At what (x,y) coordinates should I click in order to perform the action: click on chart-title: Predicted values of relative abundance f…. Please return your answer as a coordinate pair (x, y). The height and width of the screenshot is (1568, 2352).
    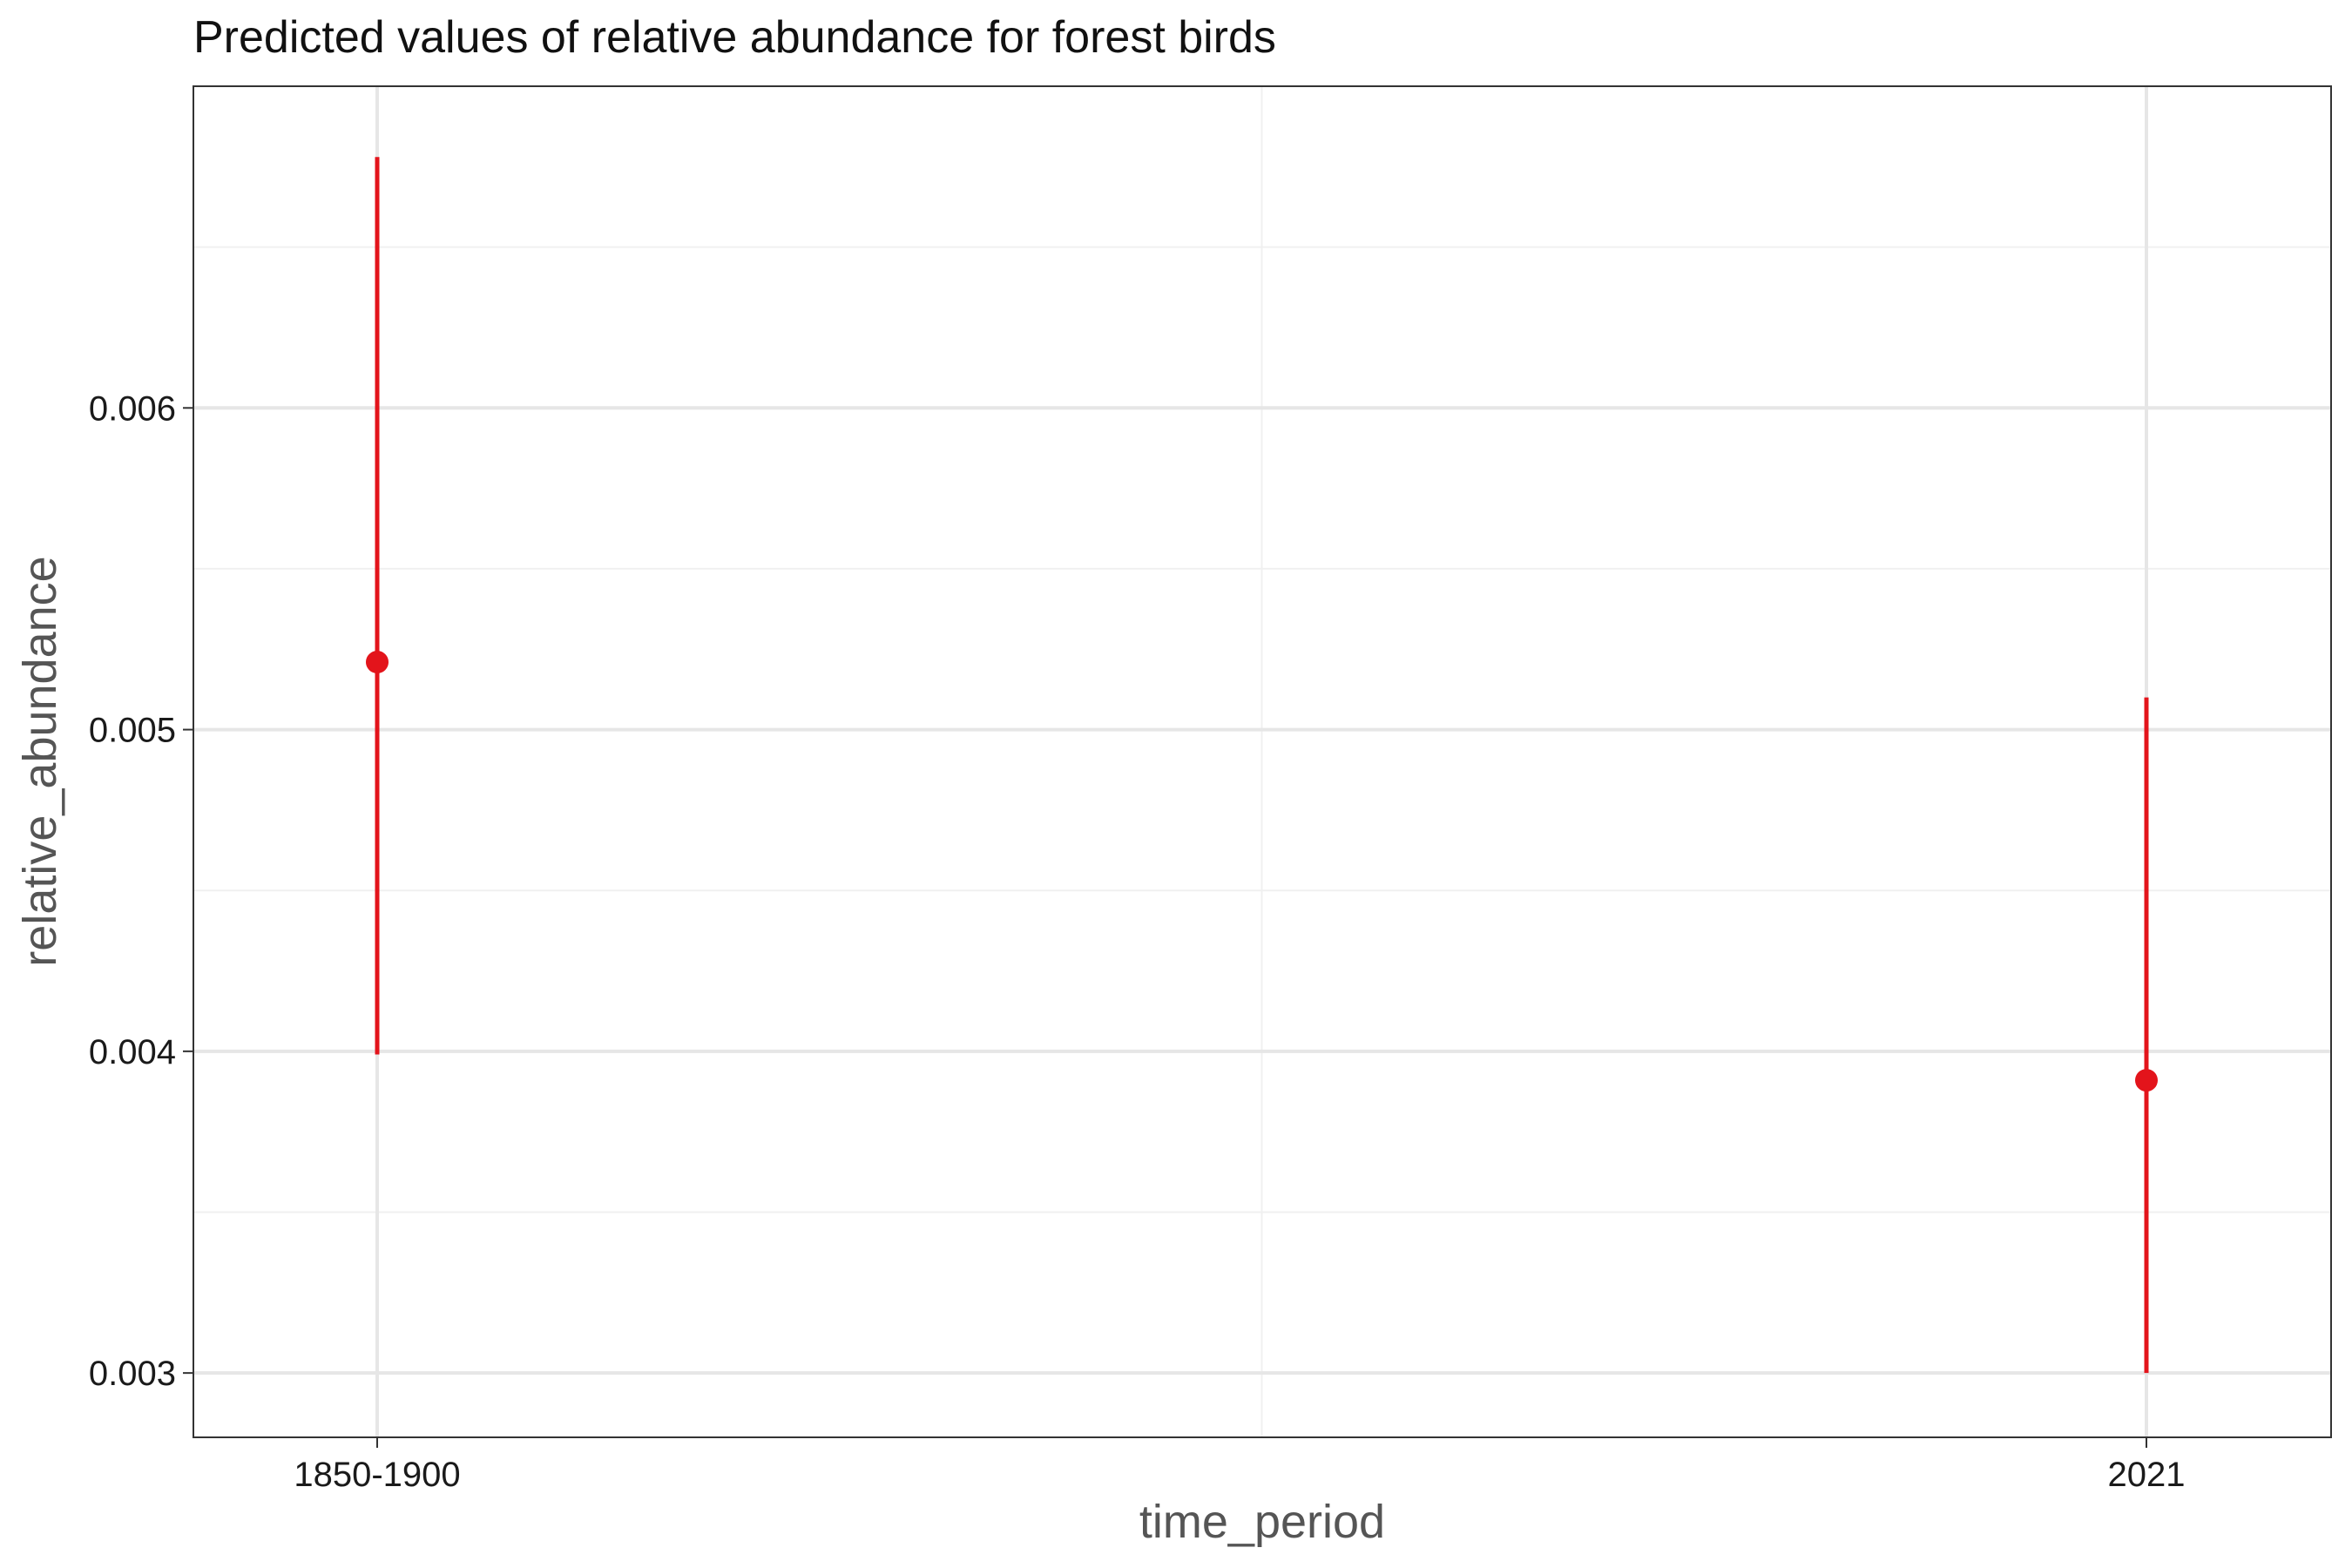
    Looking at the image, I should click on (734, 37).